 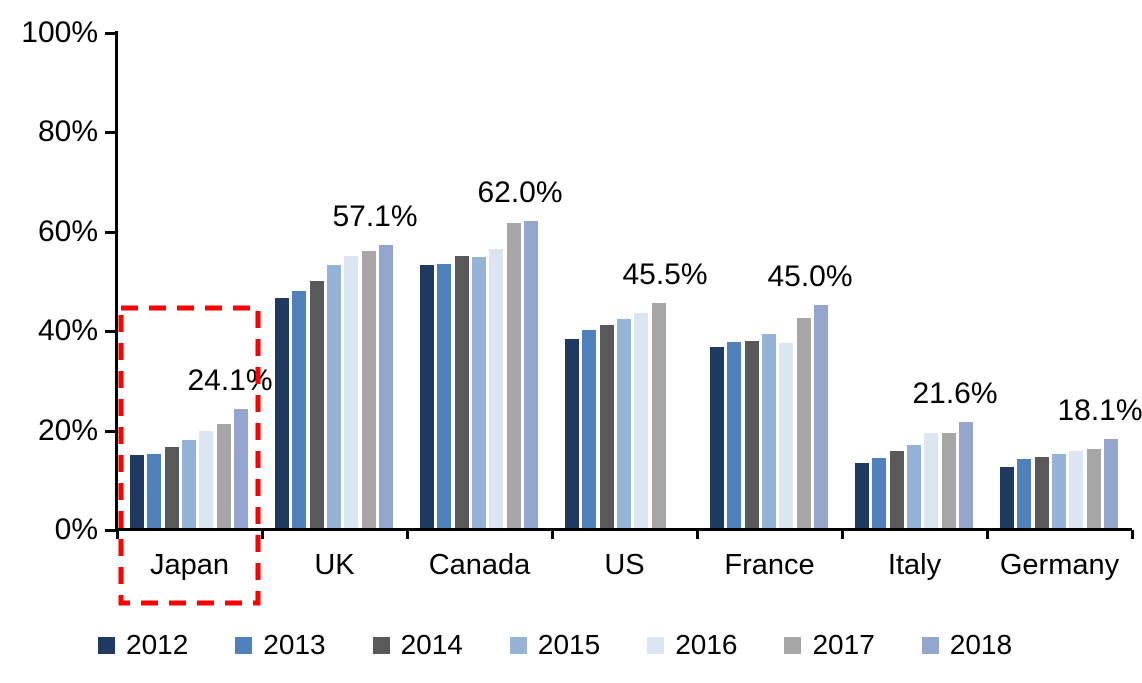 I want to click on bar-uk-2015, so click(x=334, y=397).